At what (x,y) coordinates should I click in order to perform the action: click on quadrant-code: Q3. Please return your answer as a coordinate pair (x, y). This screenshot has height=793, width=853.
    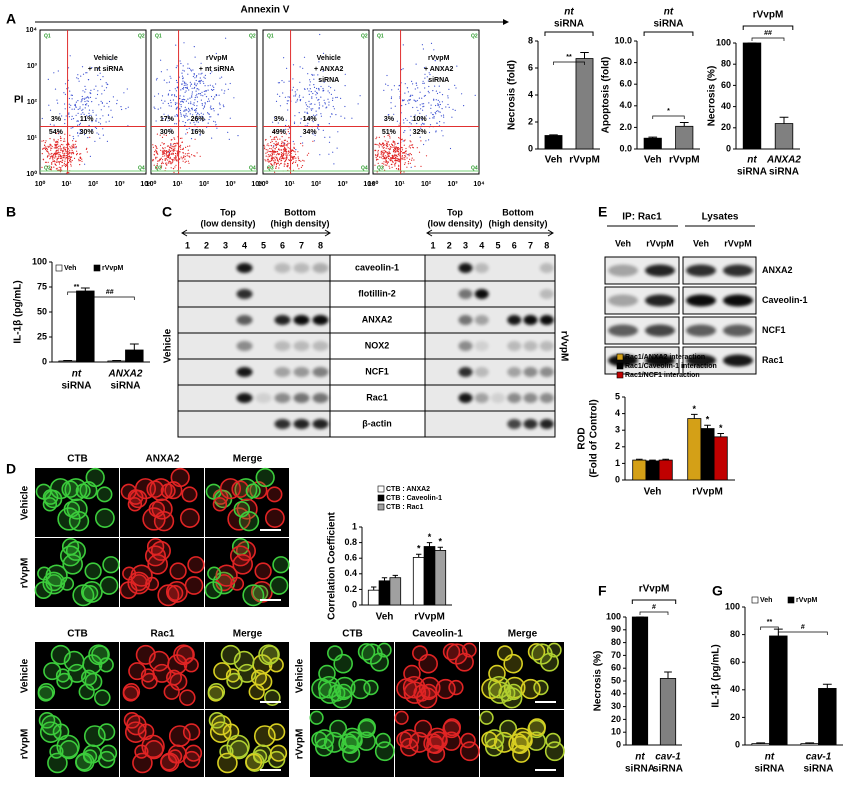
    Looking at the image, I should click on (270, 168).